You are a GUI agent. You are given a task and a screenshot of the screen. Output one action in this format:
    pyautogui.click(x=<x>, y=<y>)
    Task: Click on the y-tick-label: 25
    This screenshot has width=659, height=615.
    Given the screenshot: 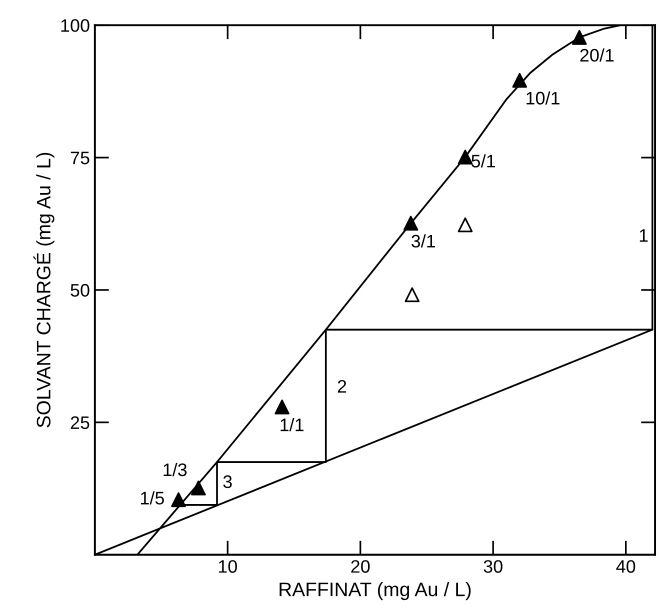 What is the action you would take?
    pyautogui.click(x=80, y=423)
    